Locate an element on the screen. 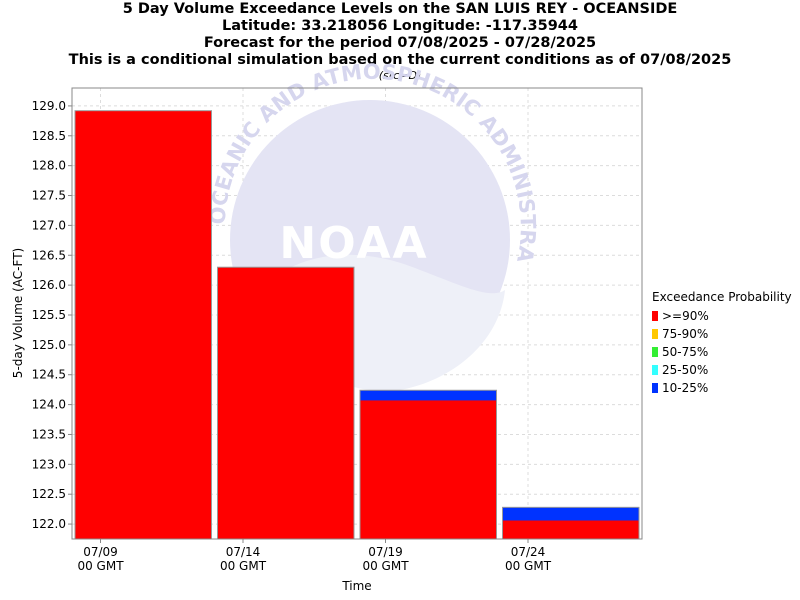  y-tick-label: 128.5 is located at coordinates (49, 136).